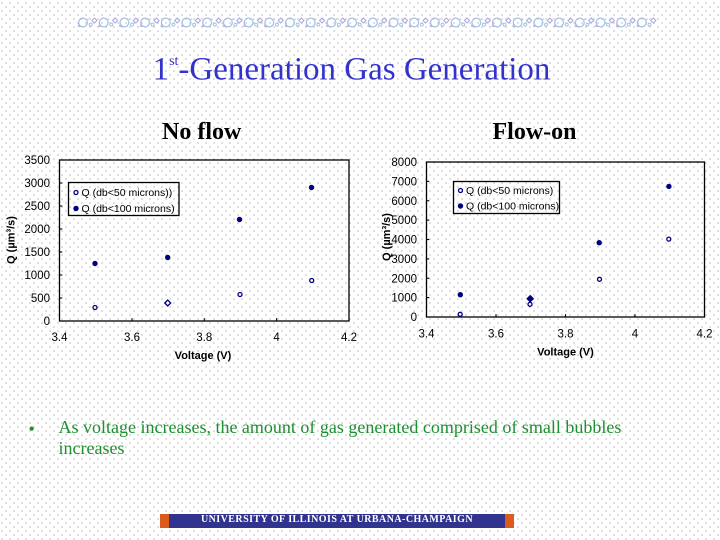 Image resolution: width=720 pixels, height=540 pixels. I want to click on svg-text: 5000, so click(404, 221).